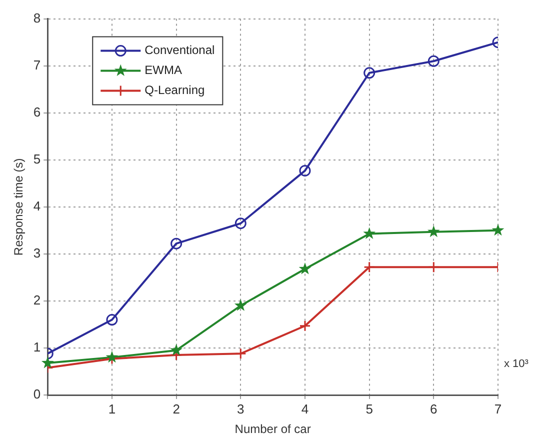 The height and width of the screenshot is (447, 550). What do you see at coordinates (112, 408) in the screenshot?
I see `x-tick-label: 1` at bounding box center [112, 408].